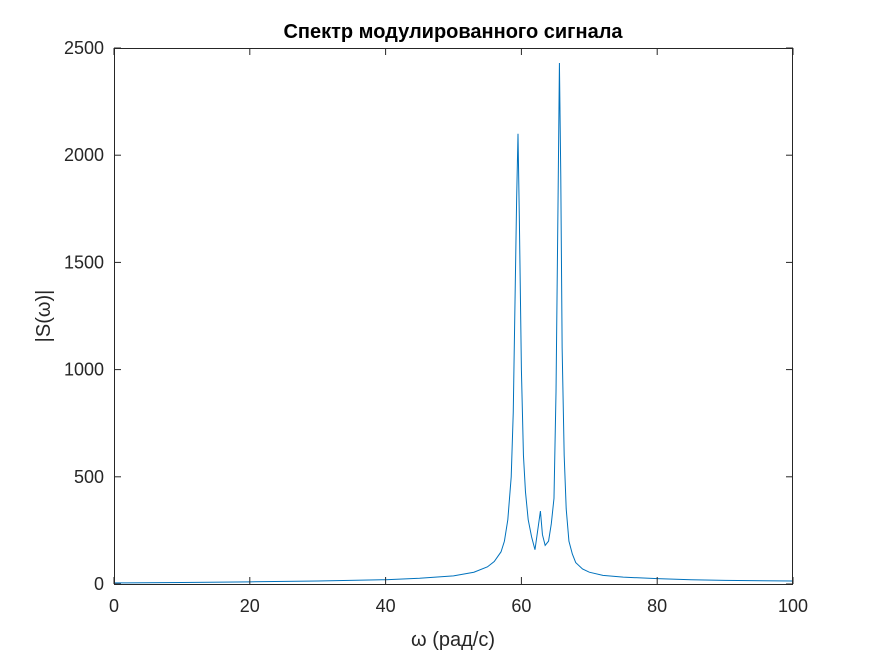 The width and height of the screenshot is (875, 656). Describe the element at coordinates (657, 606) in the screenshot. I see `x-tick-label: 80` at that location.